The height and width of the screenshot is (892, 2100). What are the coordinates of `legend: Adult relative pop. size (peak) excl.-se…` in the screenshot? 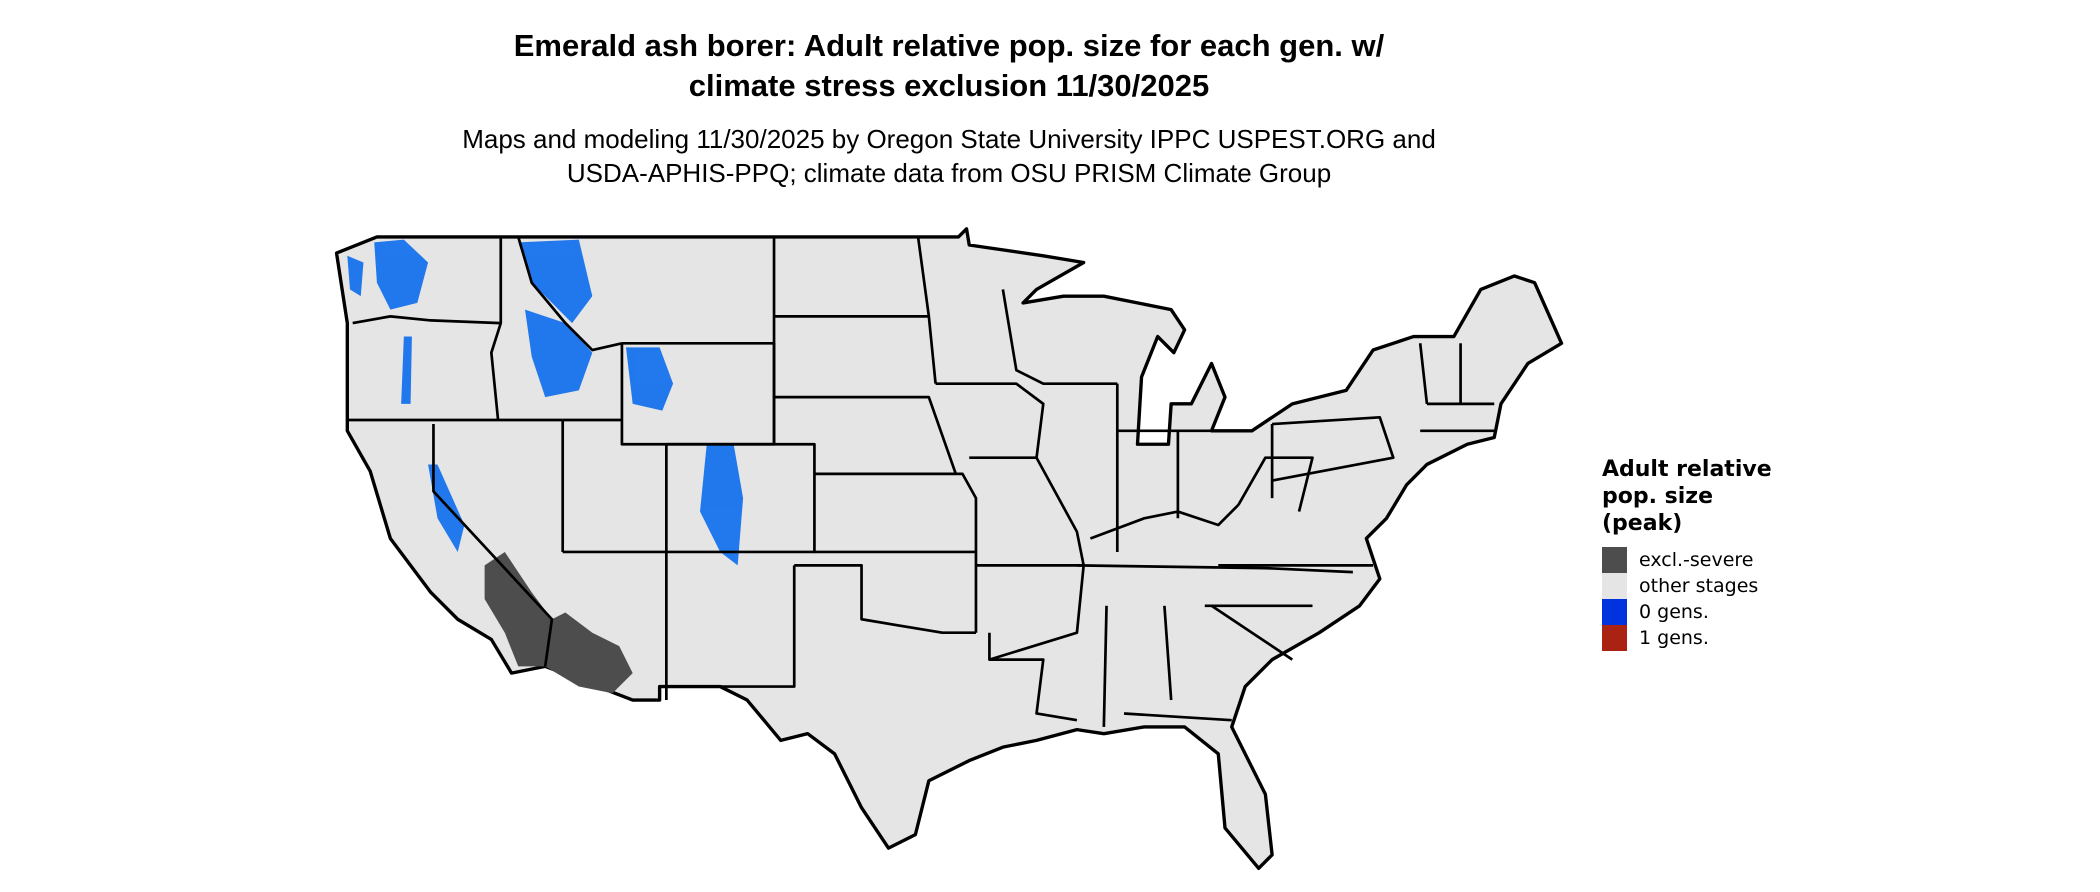 It's located at (1687, 553).